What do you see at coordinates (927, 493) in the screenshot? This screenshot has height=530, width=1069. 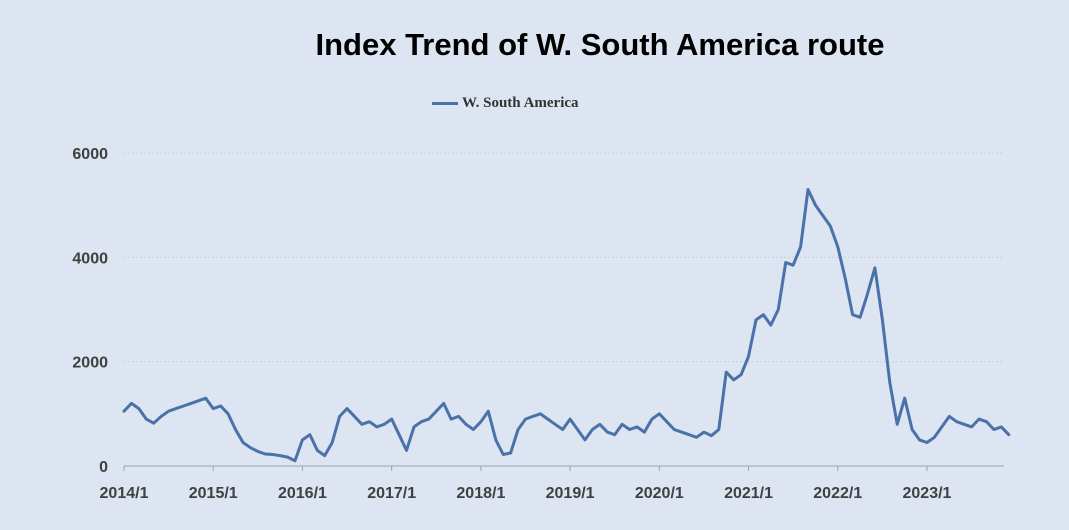 I see `x-tick-label: 2023/1` at bounding box center [927, 493].